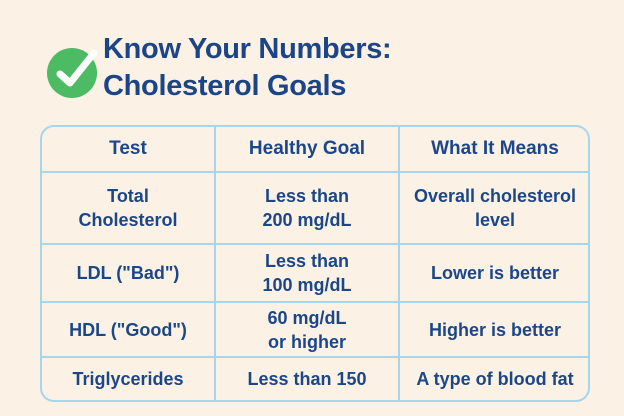 This screenshot has width=624, height=416. I want to click on cell-total-cholesterol-test: Total Cholesterol, so click(129, 209).